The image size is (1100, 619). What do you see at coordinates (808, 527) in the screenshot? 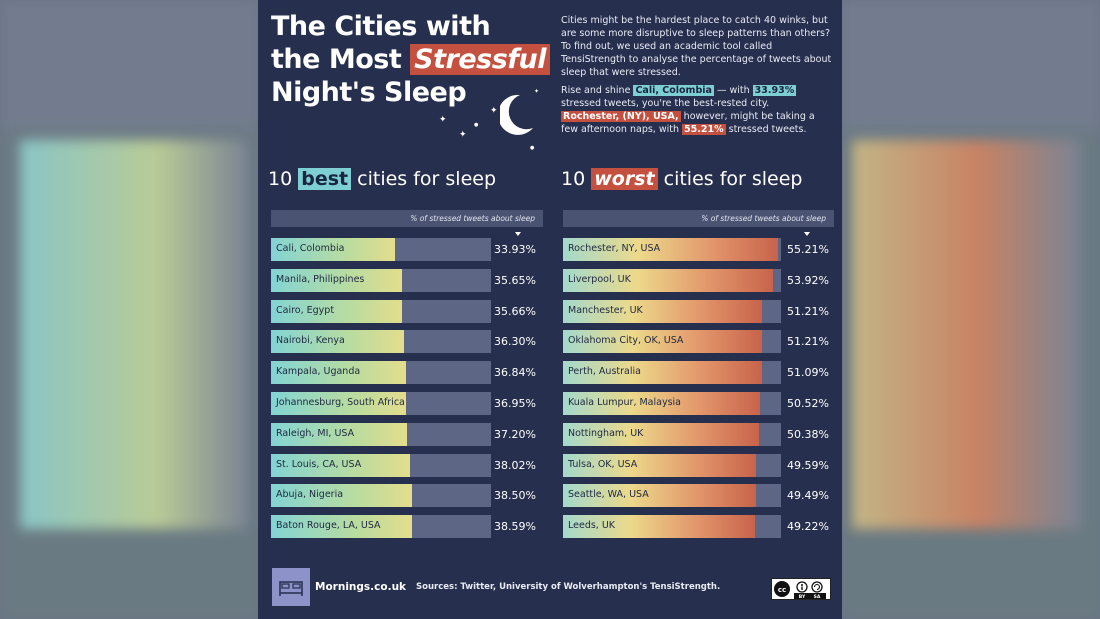
I see `bar-value-label: 49.22%` at bounding box center [808, 527].